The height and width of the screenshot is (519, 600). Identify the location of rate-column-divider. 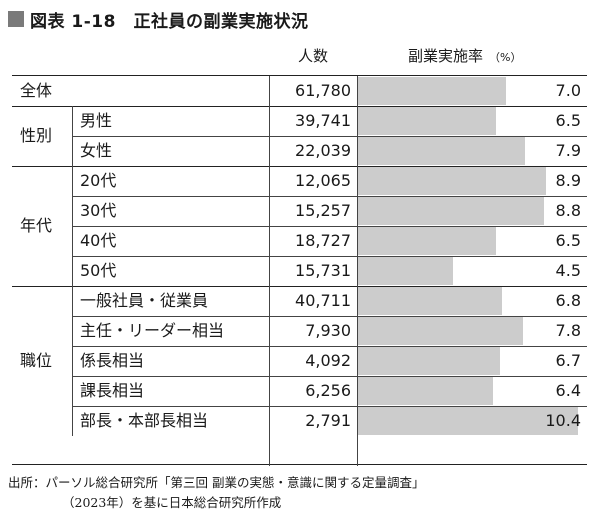
(357, 271).